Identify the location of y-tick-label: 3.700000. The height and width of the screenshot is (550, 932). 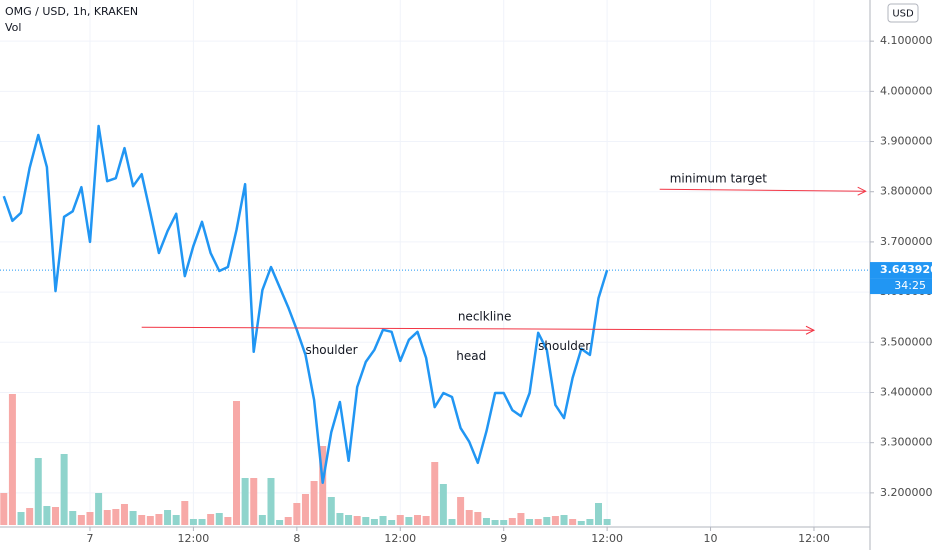
(906, 241).